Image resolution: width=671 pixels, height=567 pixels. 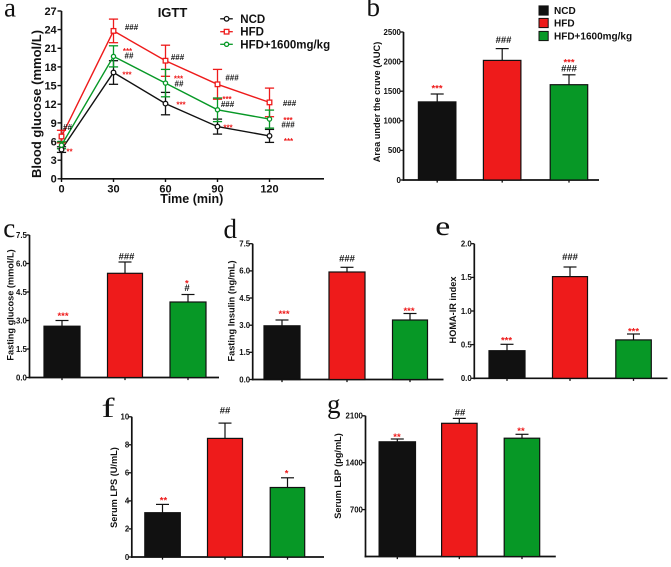 What do you see at coordinates (50, 105) in the screenshot?
I see `svg-text: 12` at bounding box center [50, 105].